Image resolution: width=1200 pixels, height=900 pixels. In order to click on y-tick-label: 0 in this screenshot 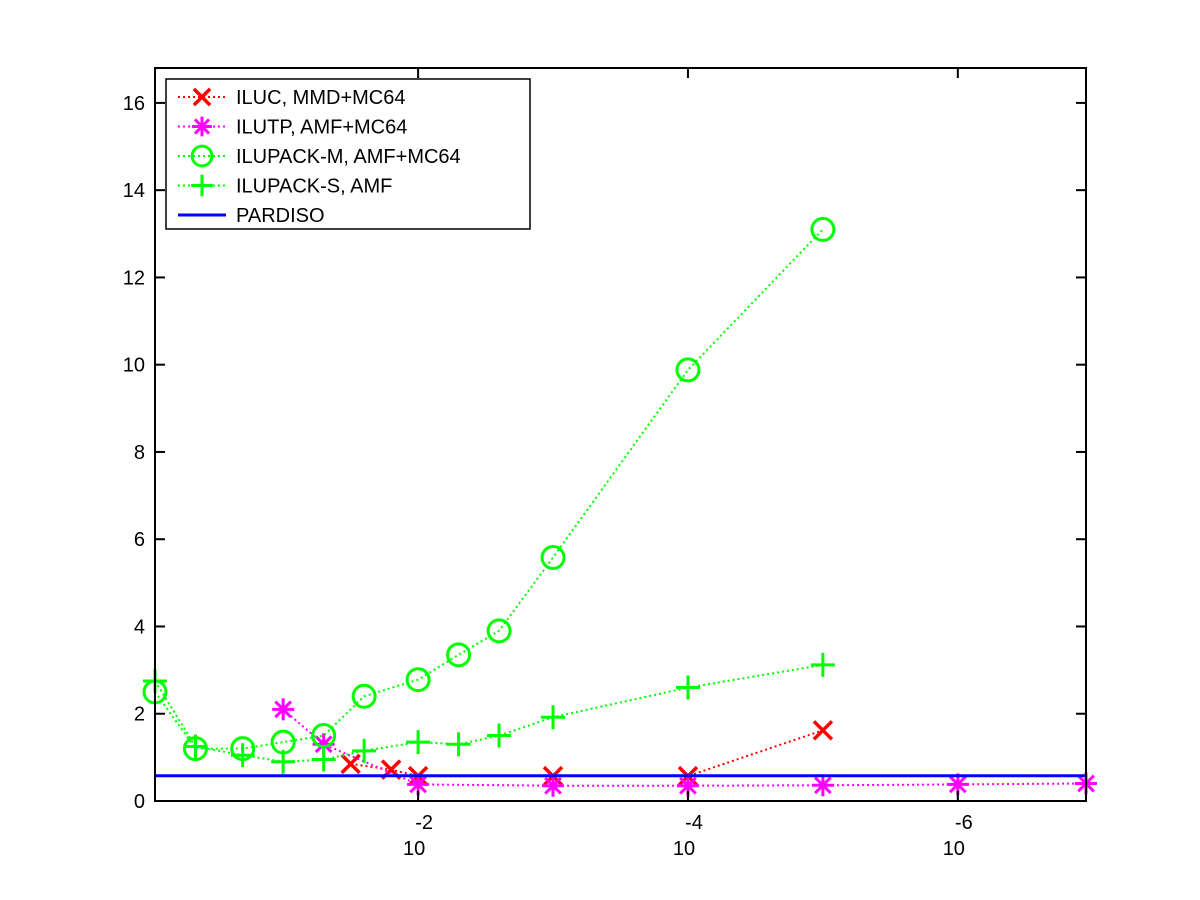, I will do `click(139, 802)`.